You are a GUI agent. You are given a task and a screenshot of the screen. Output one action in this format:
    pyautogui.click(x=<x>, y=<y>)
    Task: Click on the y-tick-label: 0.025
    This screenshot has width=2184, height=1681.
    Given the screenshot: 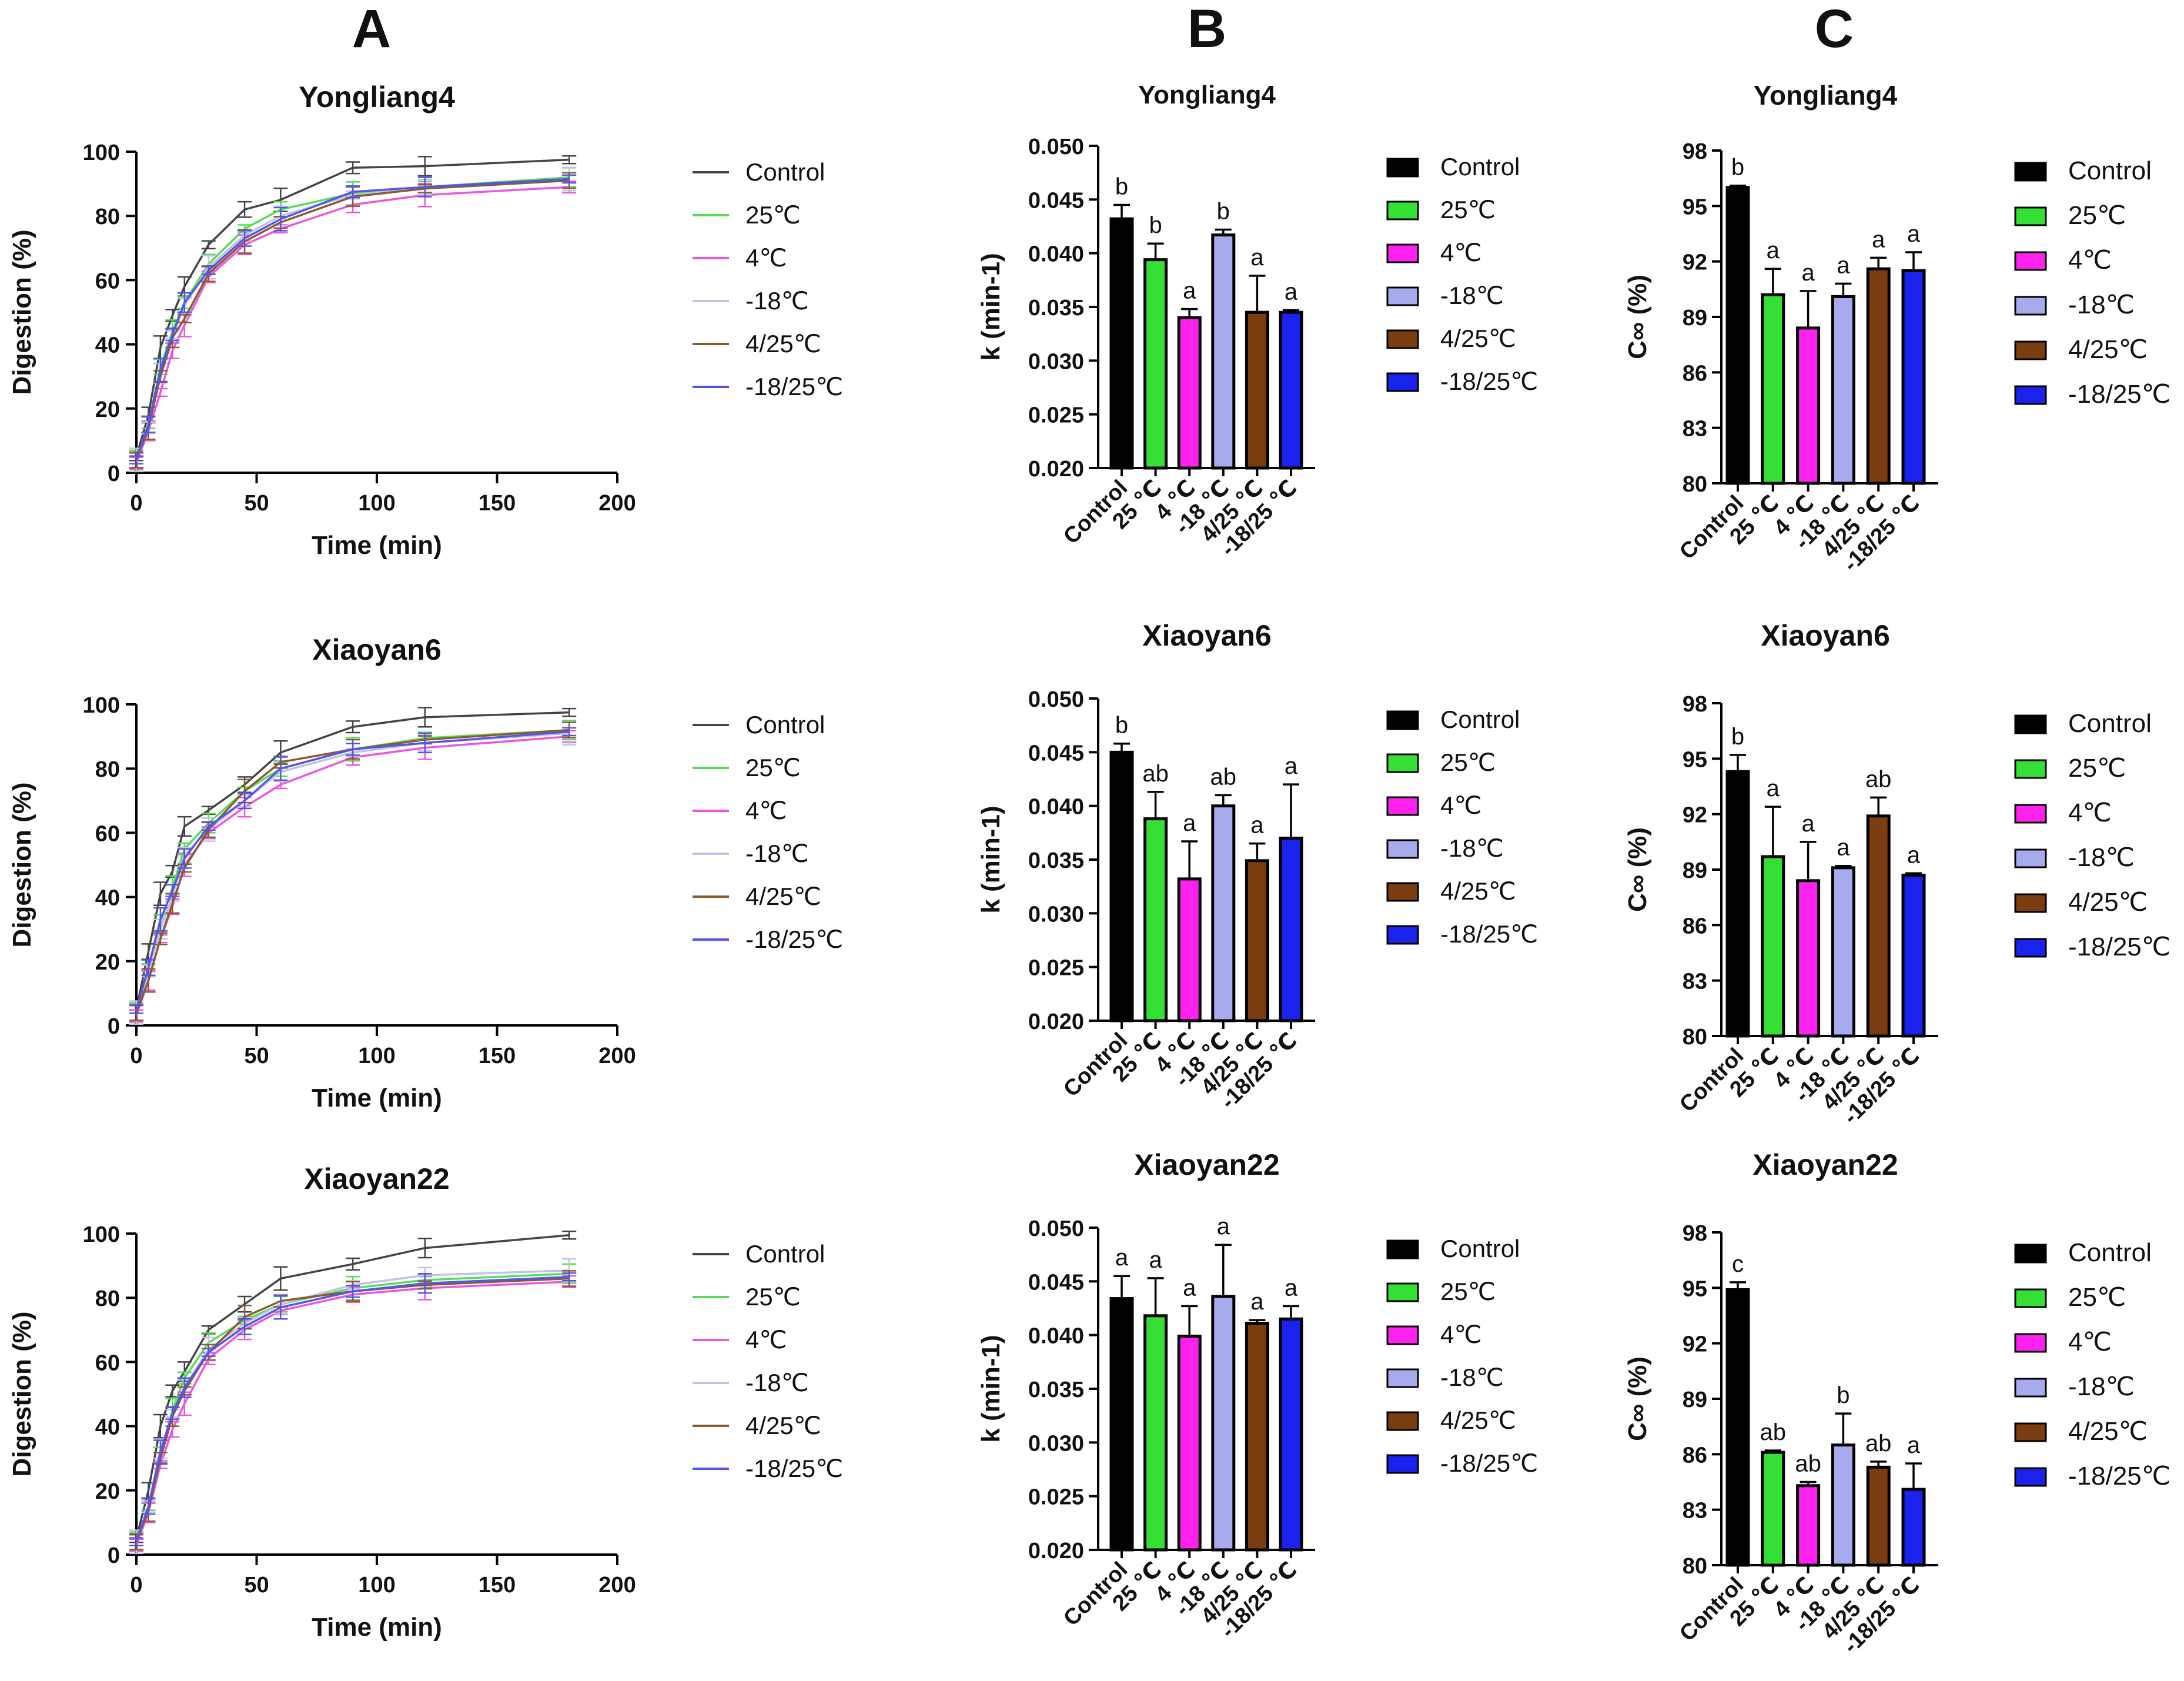 What is the action you would take?
    pyautogui.click(x=1056, y=968)
    